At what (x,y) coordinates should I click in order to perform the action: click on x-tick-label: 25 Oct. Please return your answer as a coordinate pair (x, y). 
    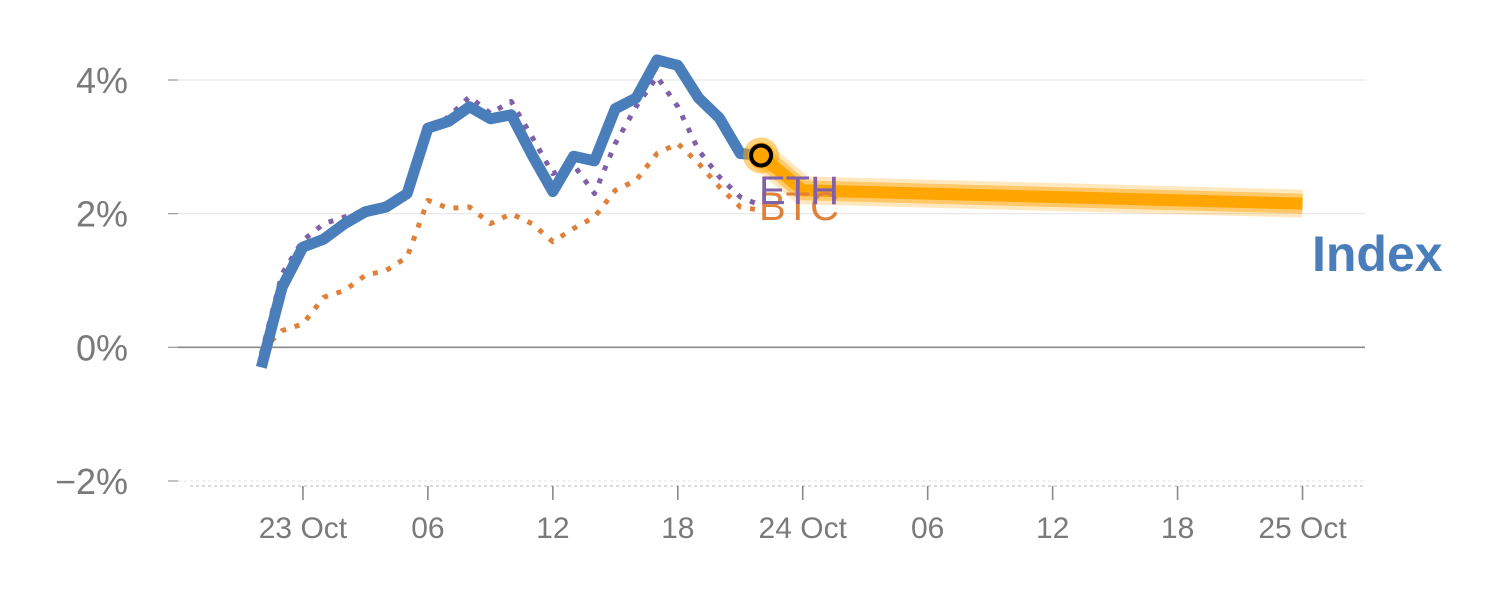
    Looking at the image, I should click on (1302, 528).